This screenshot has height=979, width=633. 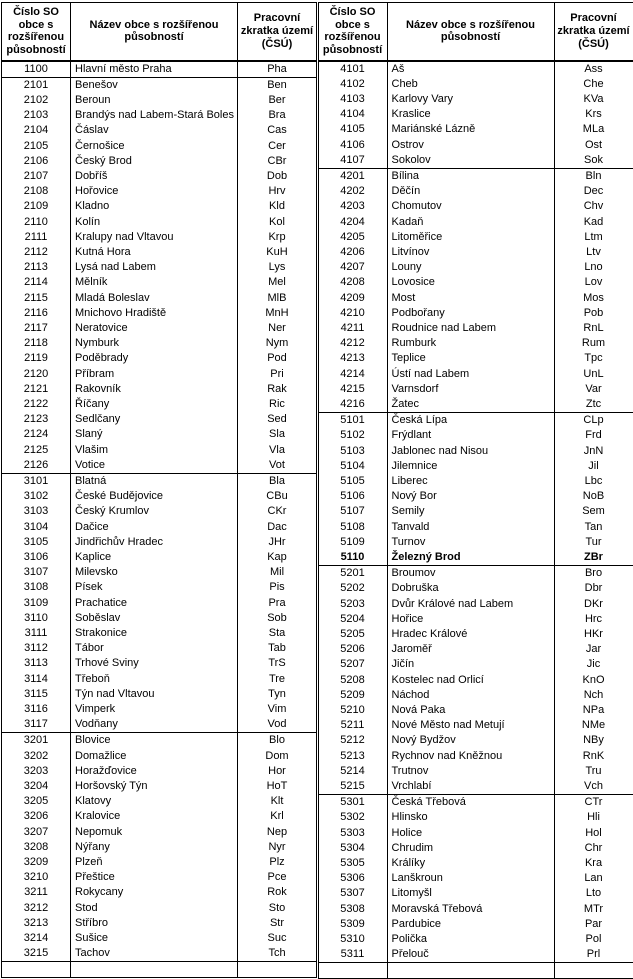 I want to click on cell-abbr: Kad, so click(x=593, y=222).